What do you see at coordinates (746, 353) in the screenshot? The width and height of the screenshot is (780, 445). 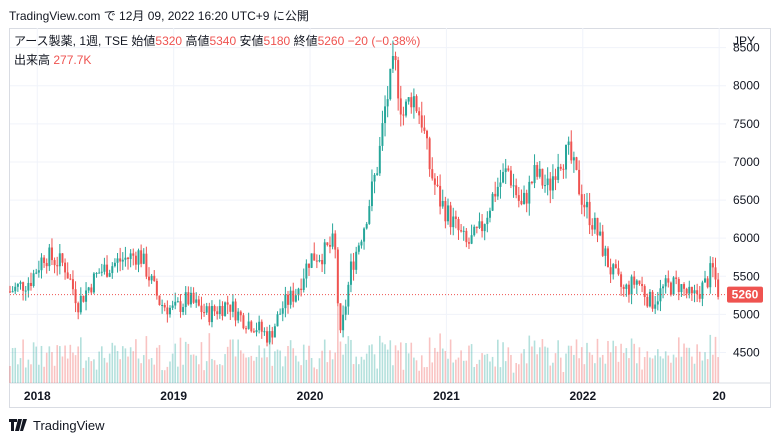 I see `y-tick-label: 4500` at bounding box center [746, 353].